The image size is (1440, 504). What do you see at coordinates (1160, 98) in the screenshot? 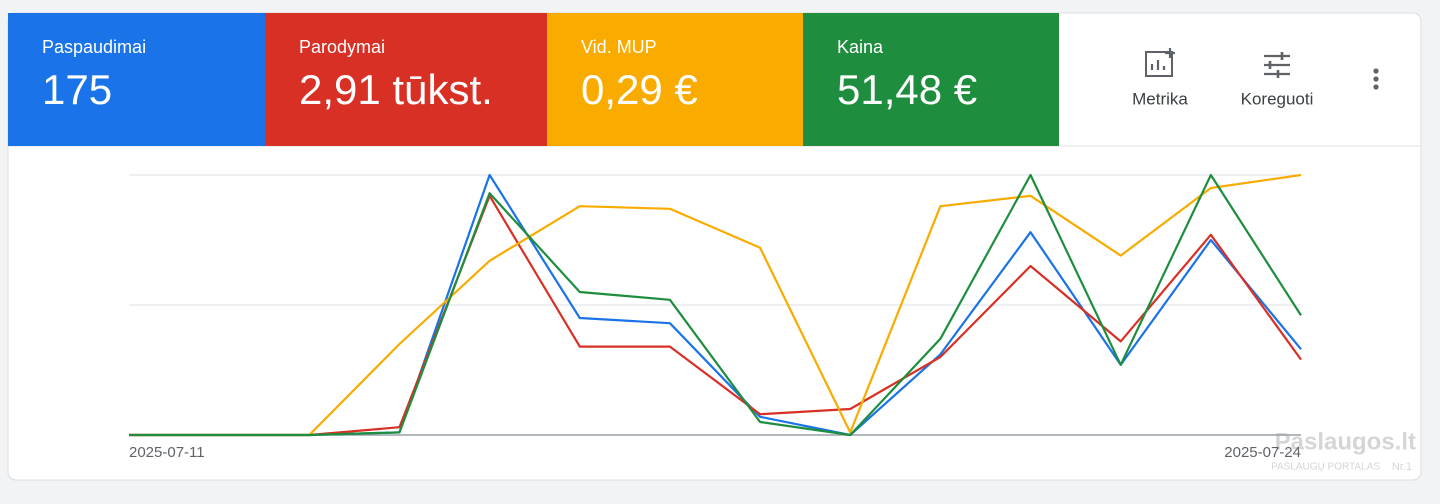
I see `metrics-label: Metrika` at bounding box center [1160, 98].